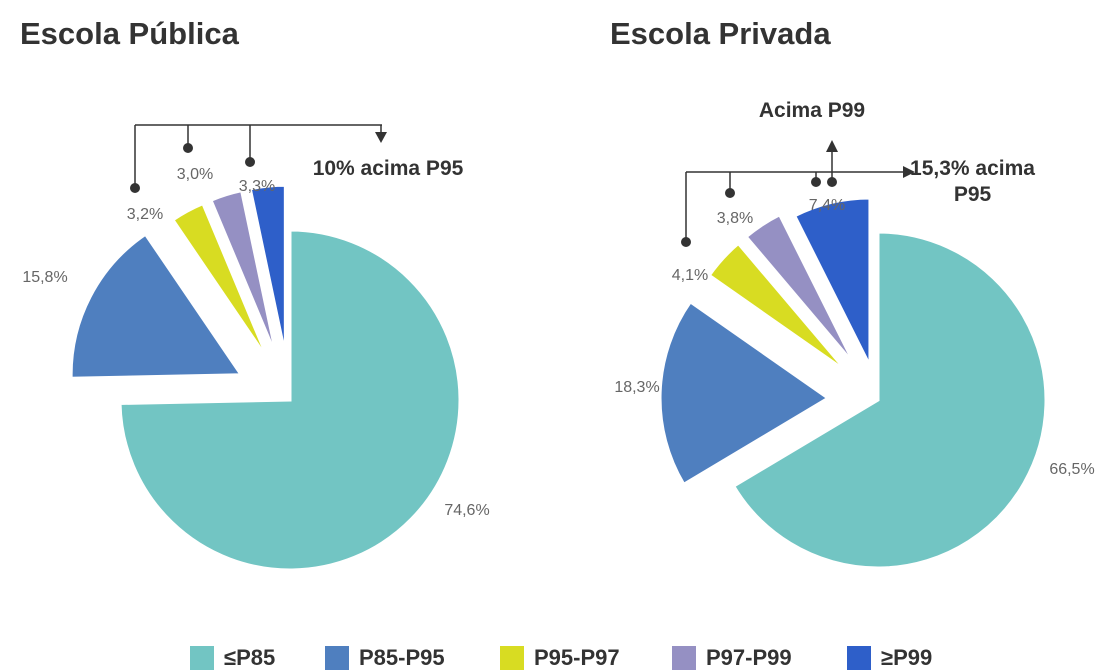 The image size is (1103, 672). What do you see at coordinates (720, 33) in the screenshot?
I see `chart-title: Escola Privada` at bounding box center [720, 33].